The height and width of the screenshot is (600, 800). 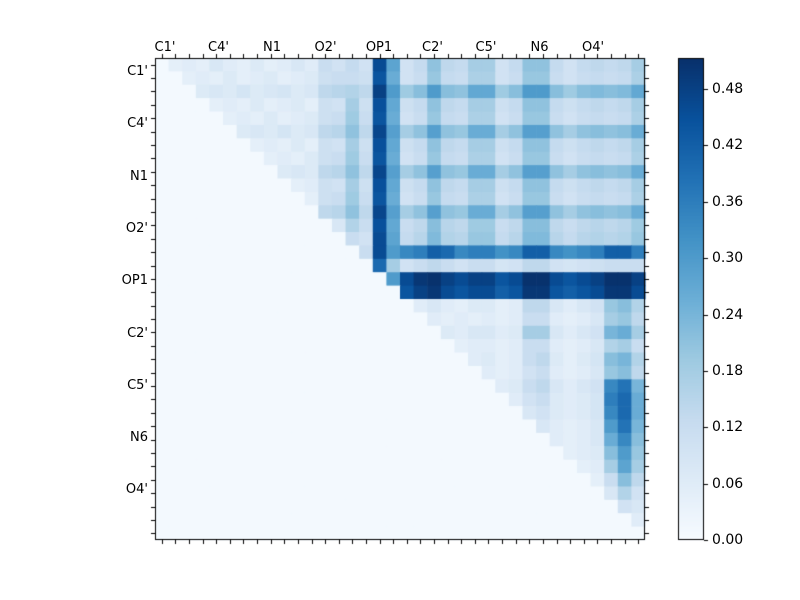 I want to click on colorbar-tick-label: 0.42, so click(x=728, y=145).